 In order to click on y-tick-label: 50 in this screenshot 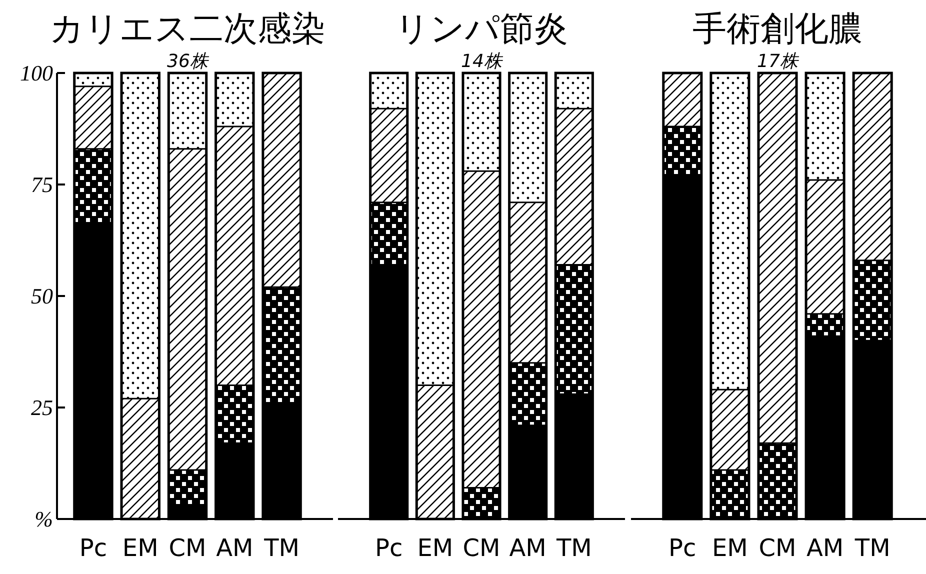, I will do `click(42, 296)`.